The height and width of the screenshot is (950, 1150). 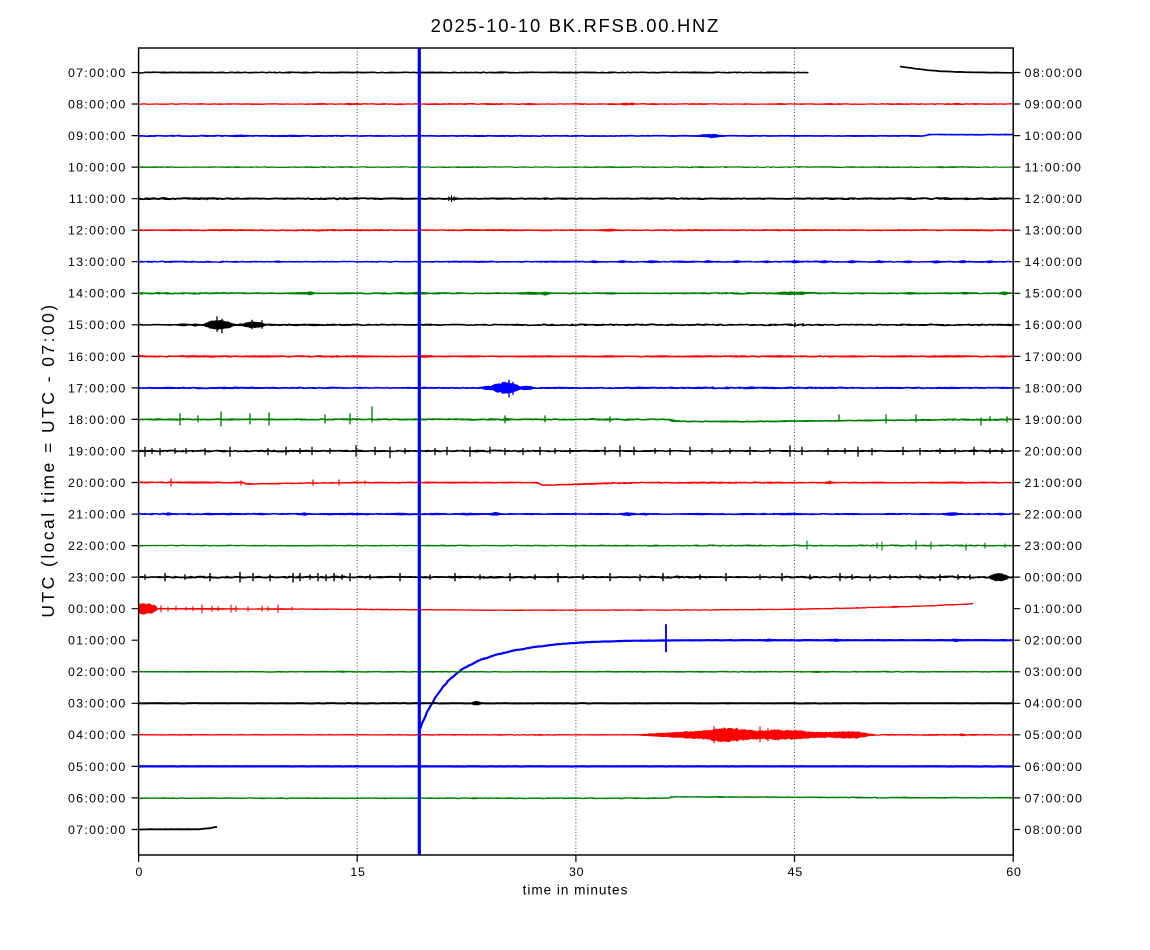 I want to click on svg-text: 2025-10-10 BK.RFSB.00.HNZ, so click(x=575, y=25).